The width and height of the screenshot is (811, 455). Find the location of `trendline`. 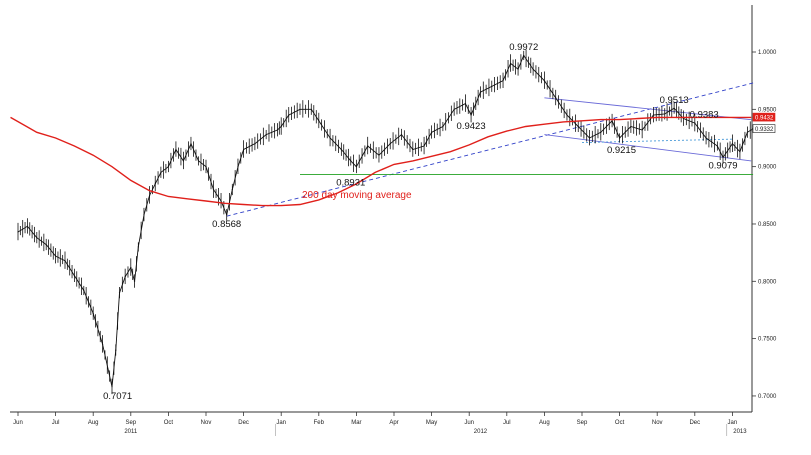

trendline is located at coordinates (657, 141).